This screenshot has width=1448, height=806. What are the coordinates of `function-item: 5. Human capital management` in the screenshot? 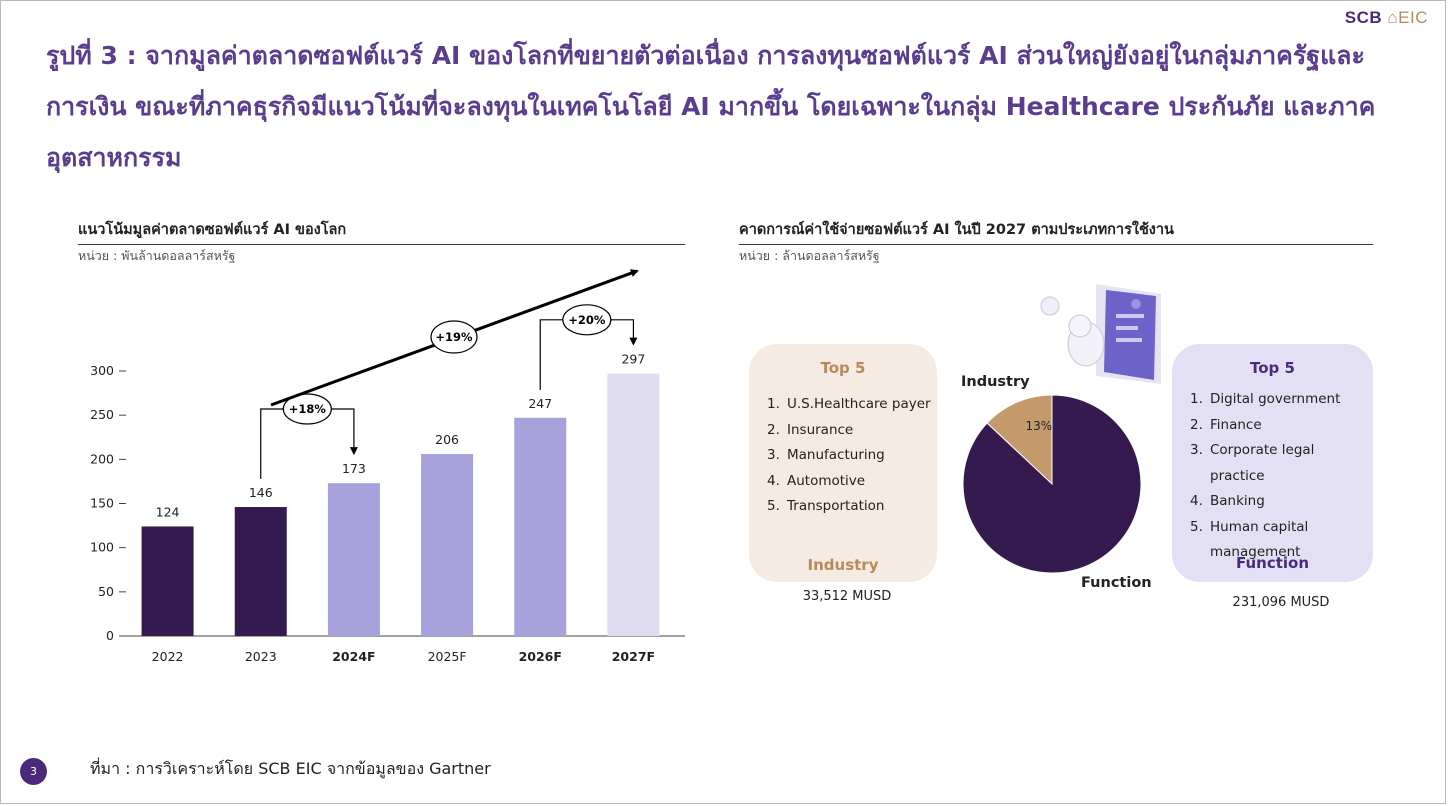 It's located at (1280, 540).